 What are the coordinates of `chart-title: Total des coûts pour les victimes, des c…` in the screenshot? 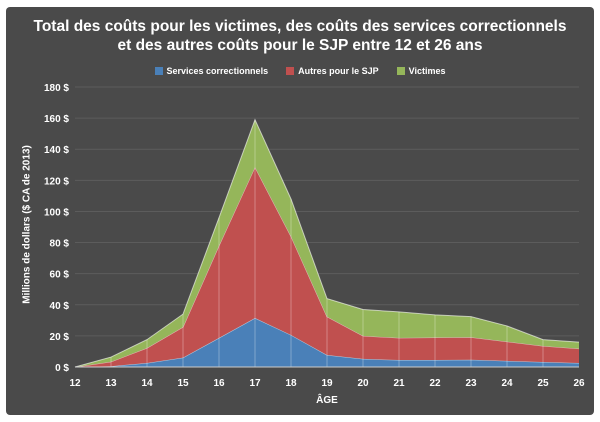 It's located at (300, 36).